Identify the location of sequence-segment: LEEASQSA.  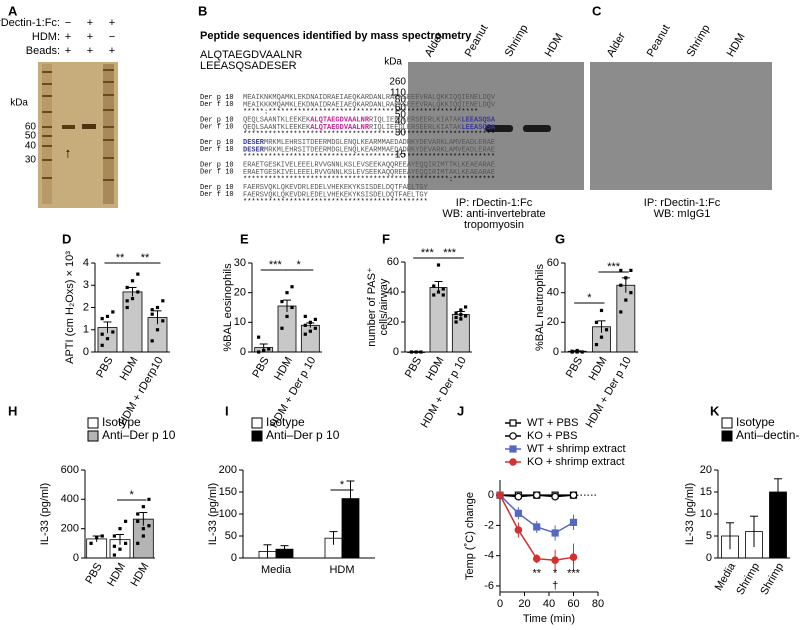
(478, 128).